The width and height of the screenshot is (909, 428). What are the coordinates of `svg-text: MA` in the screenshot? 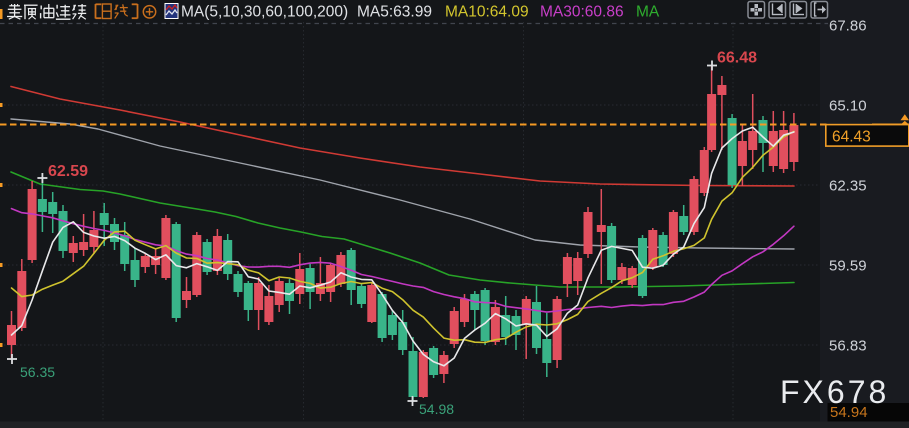 It's located at (648, 12).